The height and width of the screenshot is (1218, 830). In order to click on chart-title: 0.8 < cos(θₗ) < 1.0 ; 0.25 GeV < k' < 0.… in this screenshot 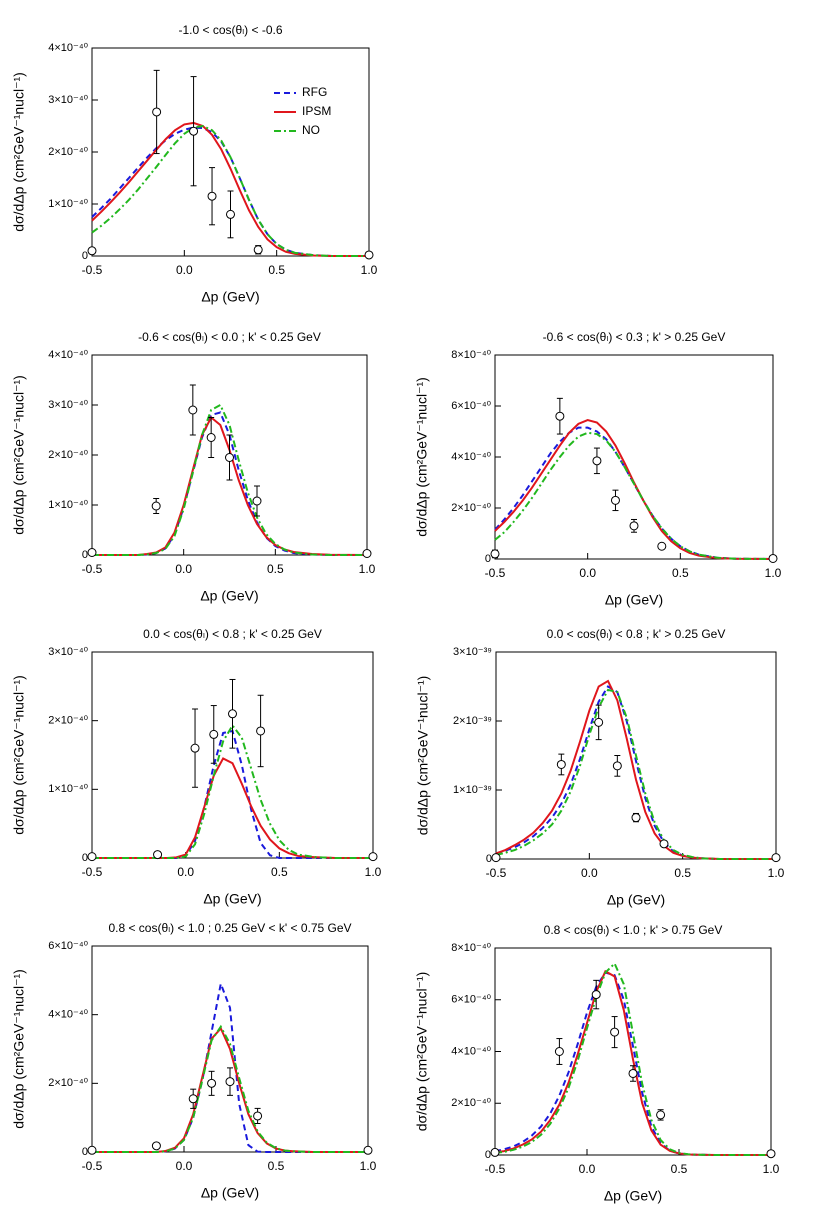, I will do `click(229, 928)`.